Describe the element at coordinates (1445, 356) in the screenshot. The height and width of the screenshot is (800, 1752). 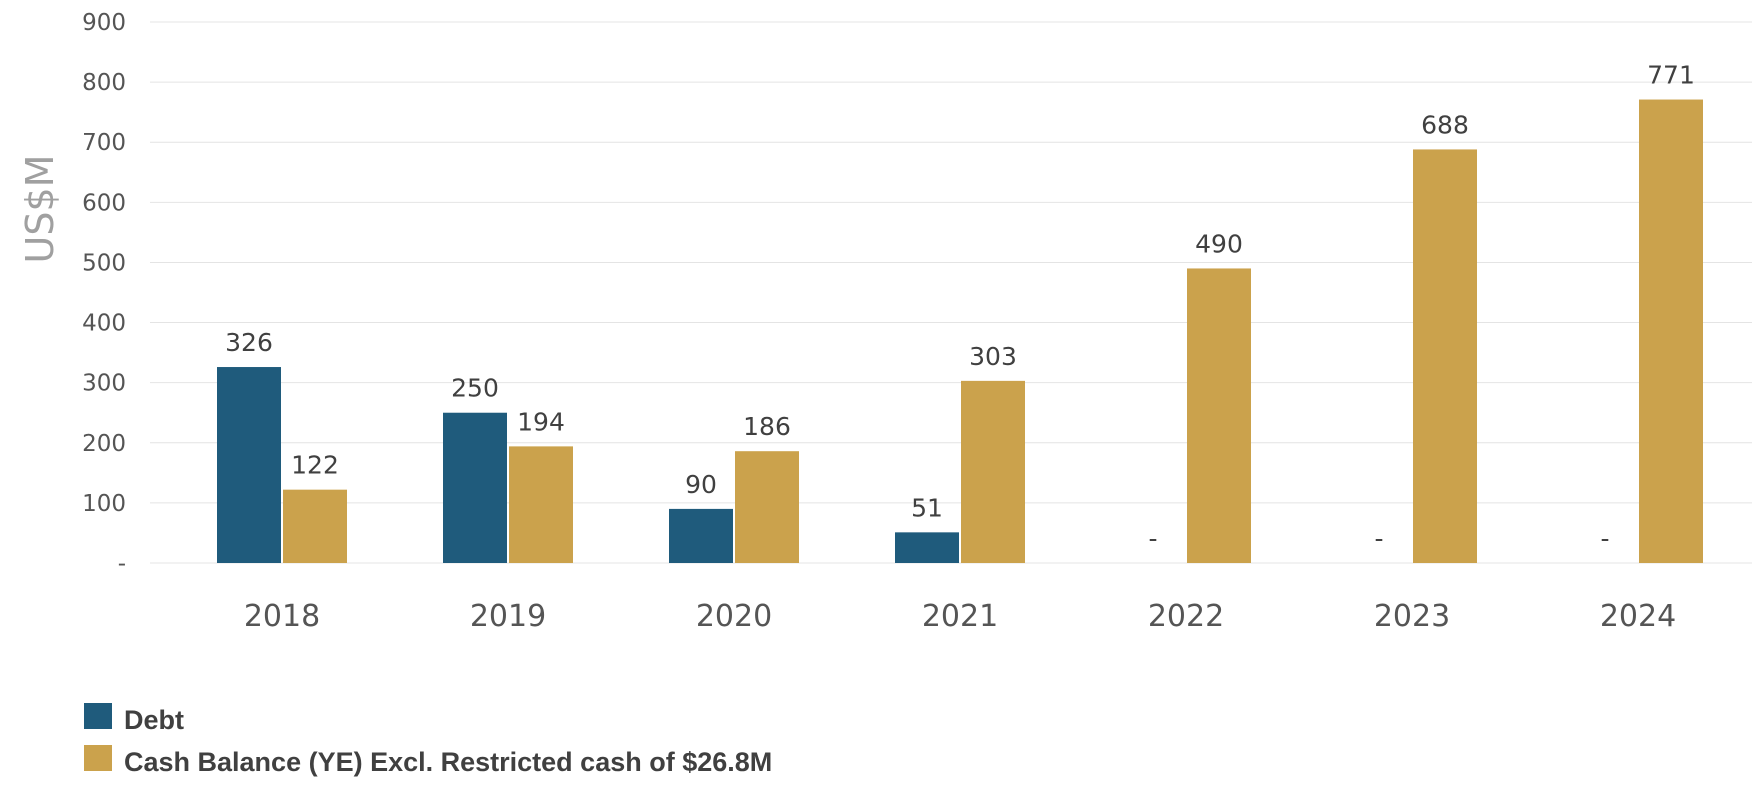
I see `bar-cash-2023` at that location.